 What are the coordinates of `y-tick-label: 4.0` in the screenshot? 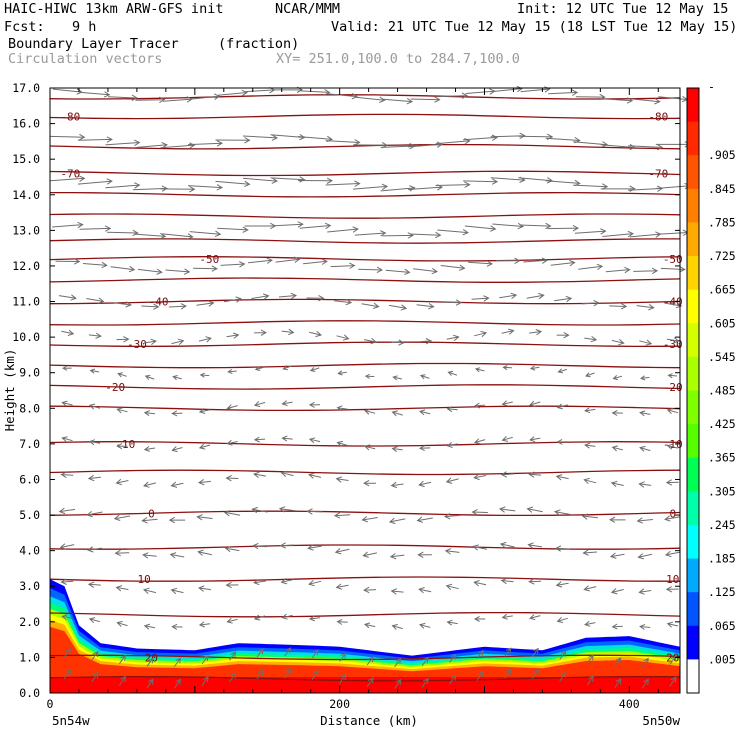 It's located at (29, 551).